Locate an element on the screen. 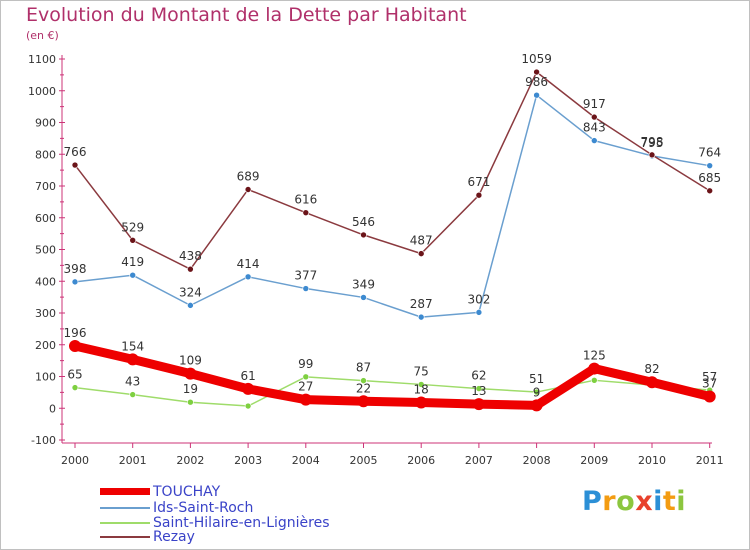 This screenshot has height=550, width=750. series-line-saint-hilaire is located at coordinates (392, 391).